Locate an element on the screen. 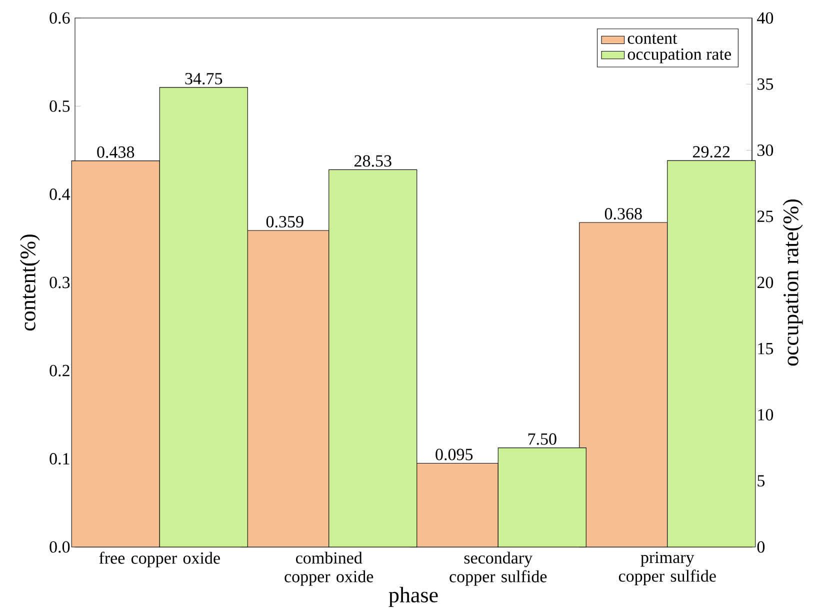 This screenshot has width=815, height=609. data-label: 34.75 is located at coordinates (203, 78).